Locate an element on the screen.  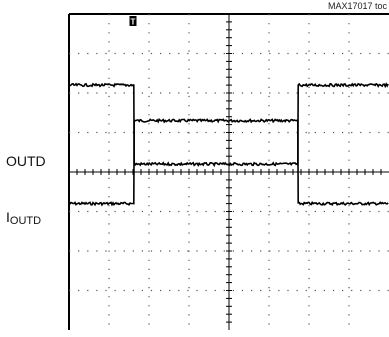
channel-label-ioutd-sub: OUTD is located at coordinates (25, 221).